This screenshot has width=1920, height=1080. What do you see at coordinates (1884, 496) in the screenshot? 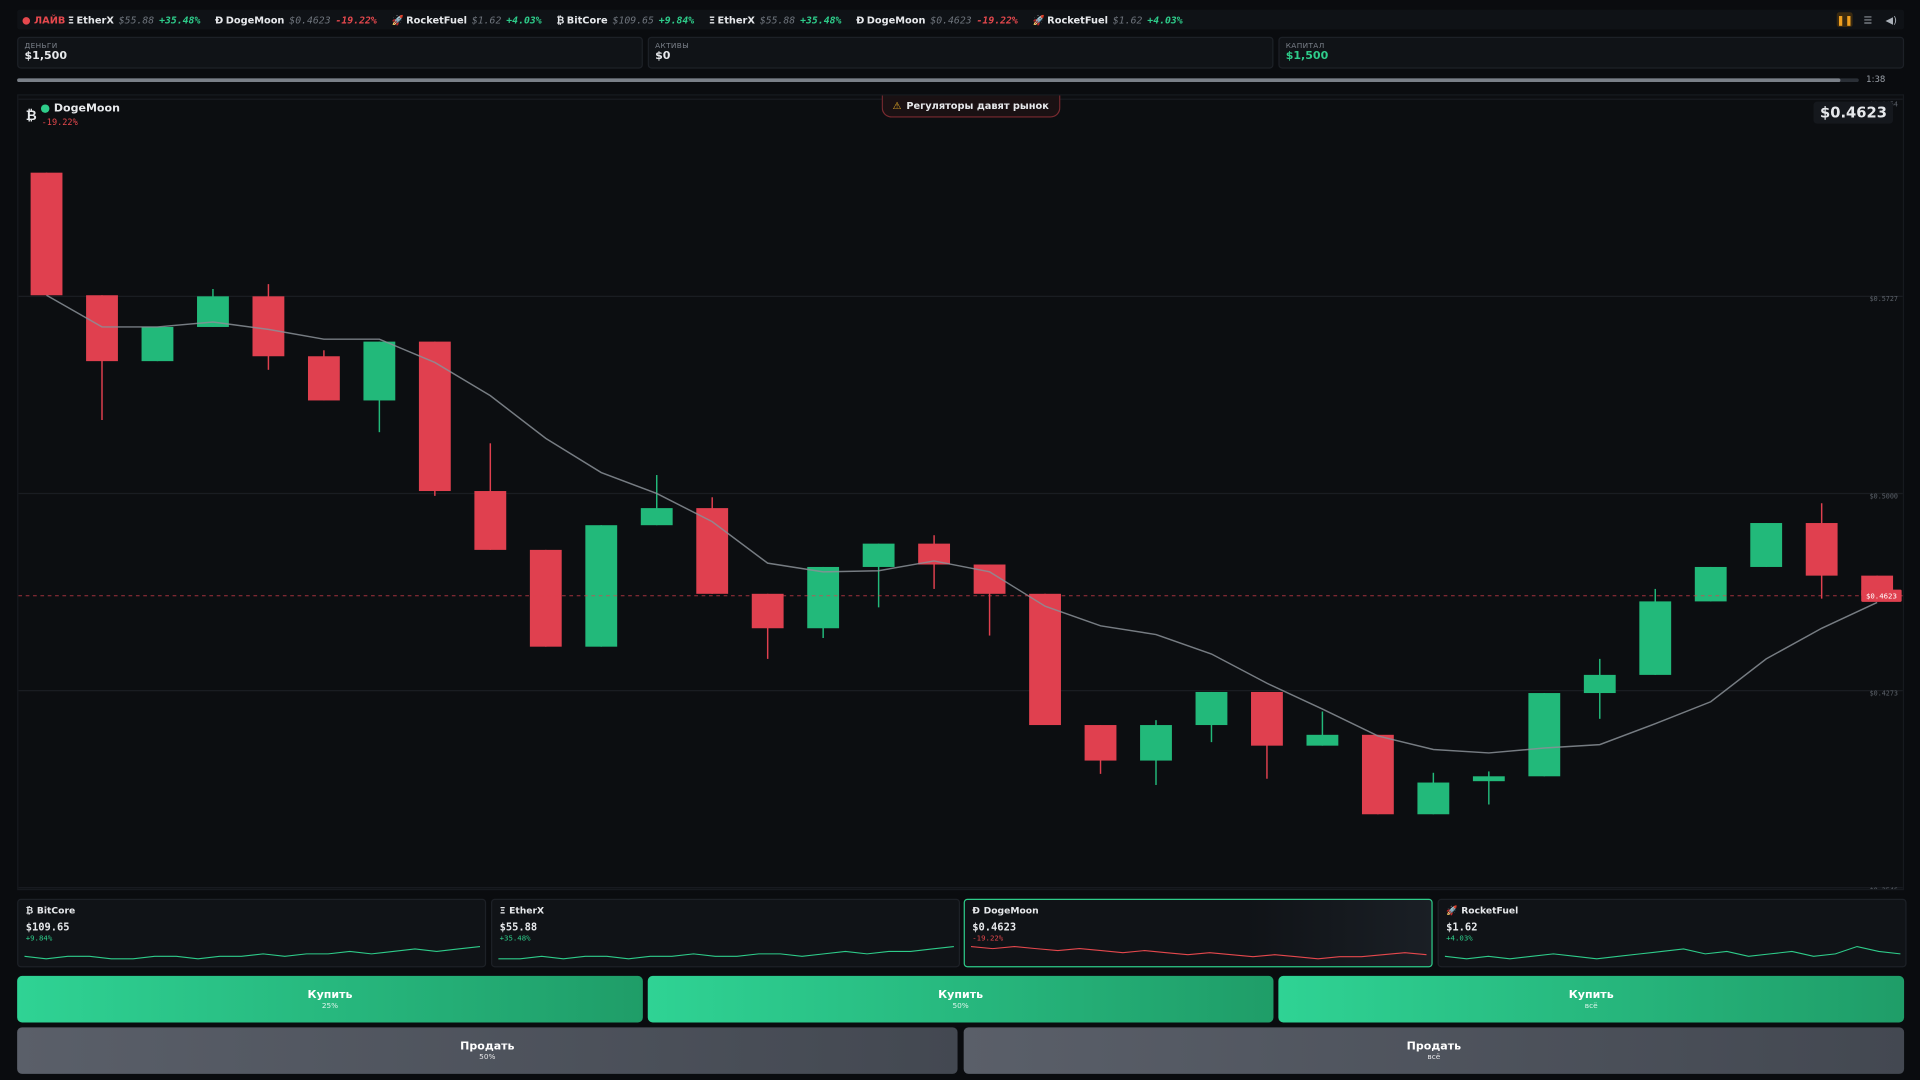
I see `y-tick-label: $0.5000` at bounding box center [1884, 496].